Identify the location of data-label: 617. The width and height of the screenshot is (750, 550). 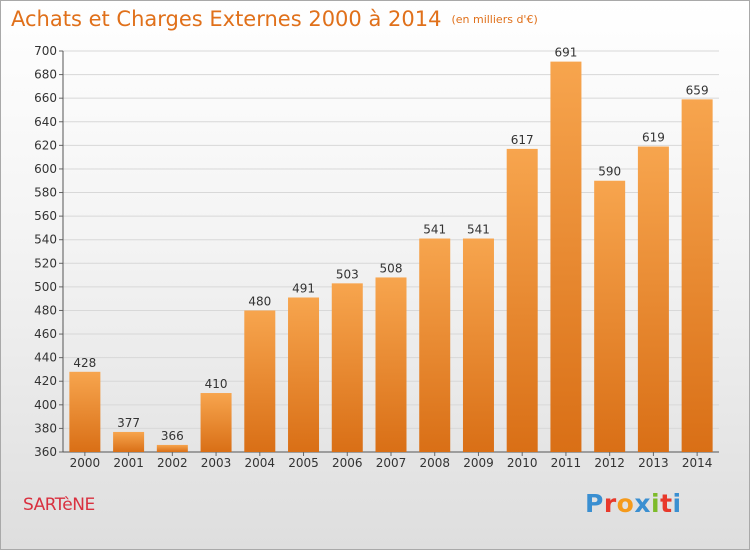
(522, 140).